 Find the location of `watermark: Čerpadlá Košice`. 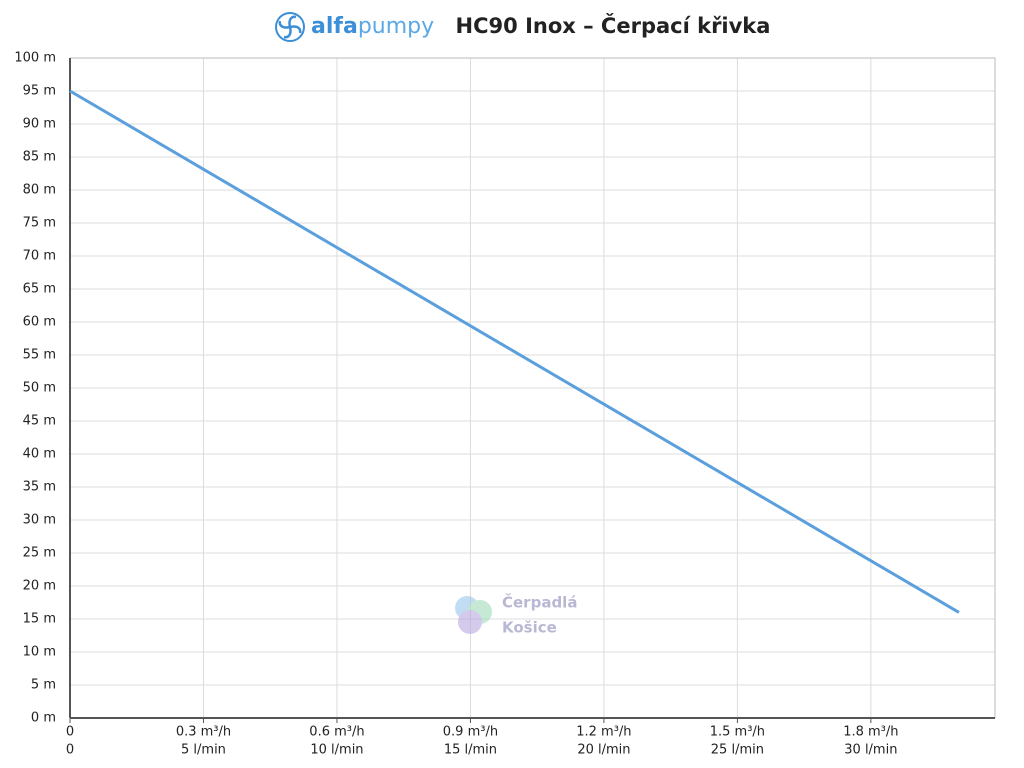

watermark: Čerpadlá Košice is located at coordinates (516, 615).